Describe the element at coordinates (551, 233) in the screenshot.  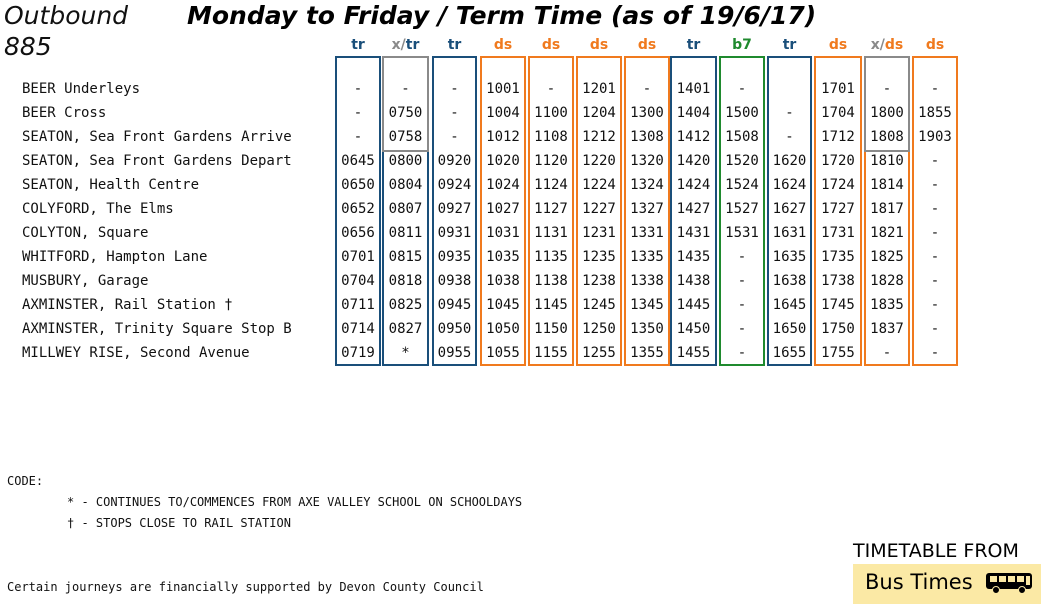
I see `departure-time: 1131` at that location.